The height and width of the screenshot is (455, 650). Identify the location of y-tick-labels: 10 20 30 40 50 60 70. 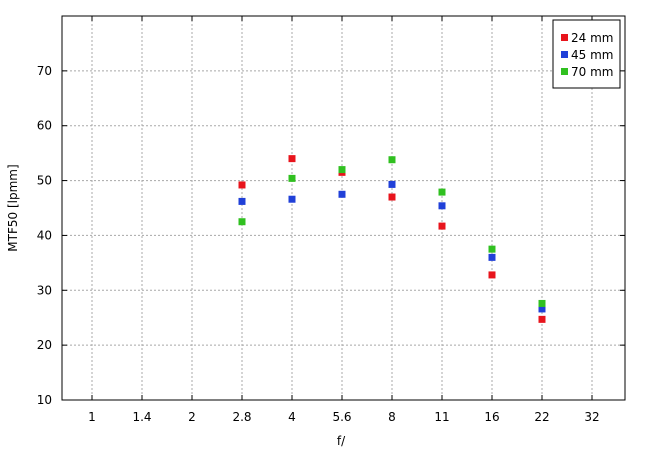
(44, 235).